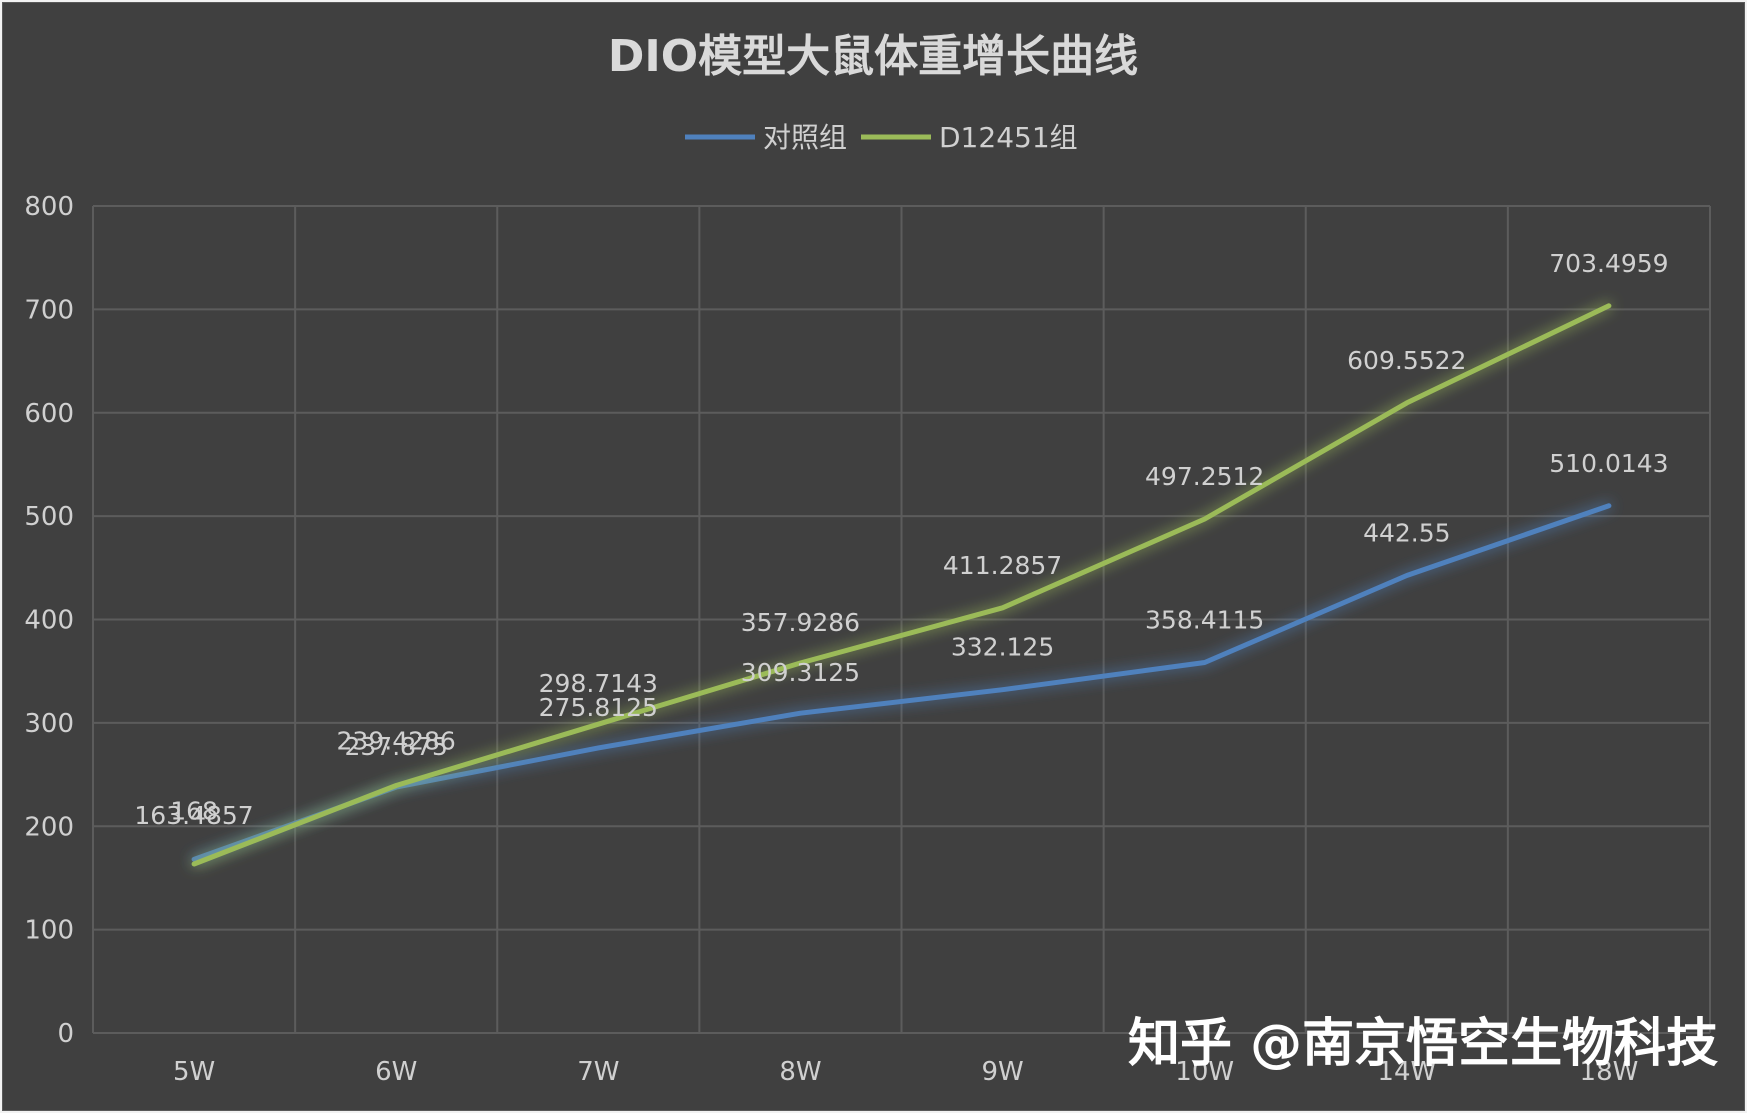 Image resolution: width=1747 pixels, height=1113 pixels. I want to click on y-axis-ticks: 0 100 200 300 400 500 600 700 800, so click(49, 620).